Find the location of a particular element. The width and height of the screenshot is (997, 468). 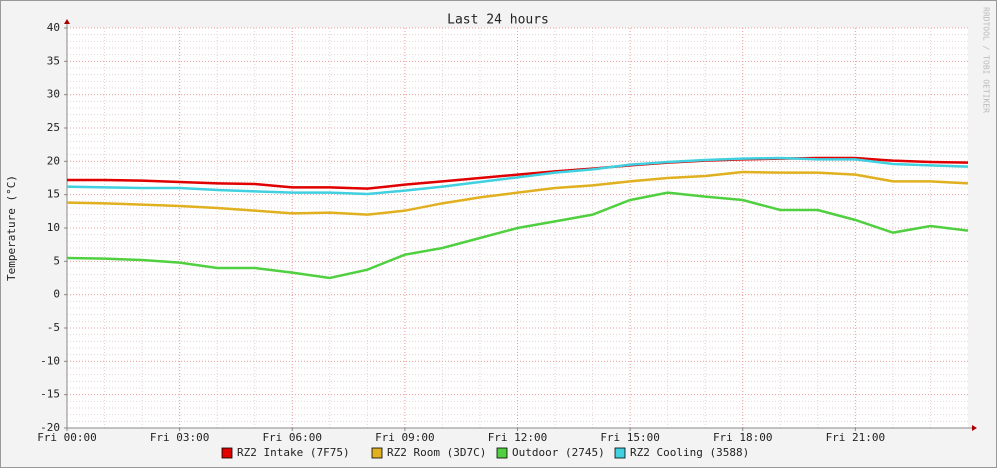

y-tick-label: 0 is located at coordinates (56, 294).